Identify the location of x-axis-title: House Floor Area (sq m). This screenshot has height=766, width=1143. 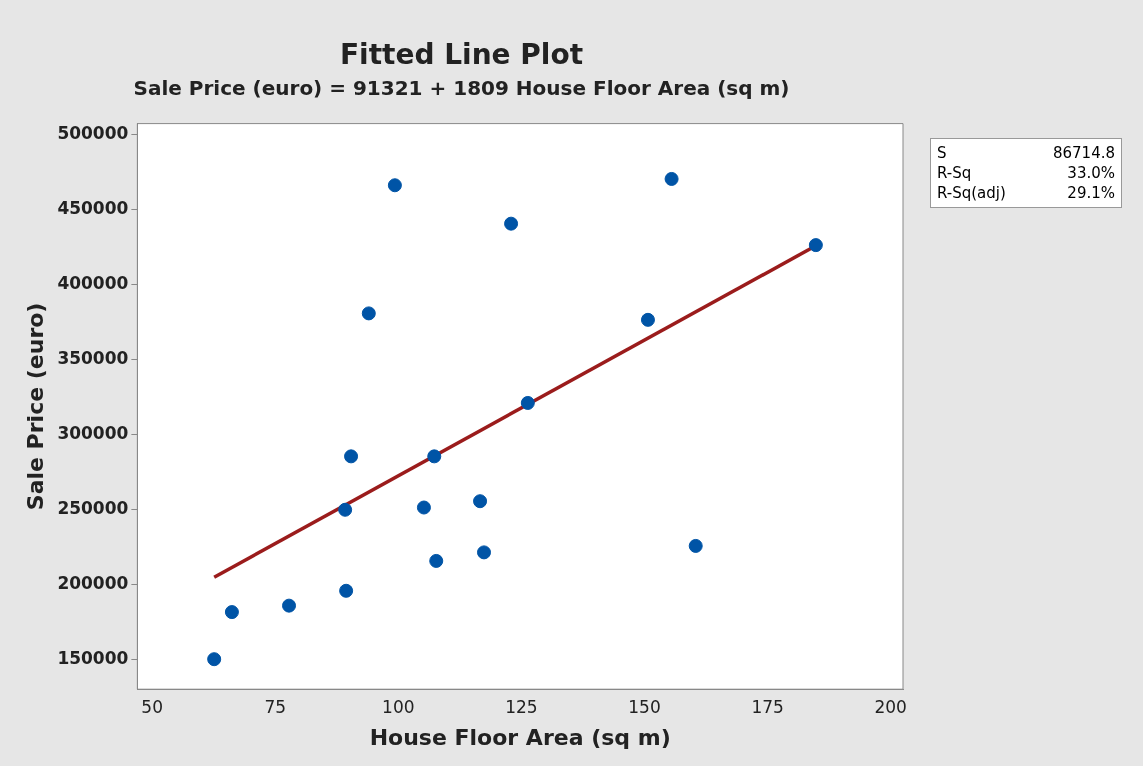
(520, 737).